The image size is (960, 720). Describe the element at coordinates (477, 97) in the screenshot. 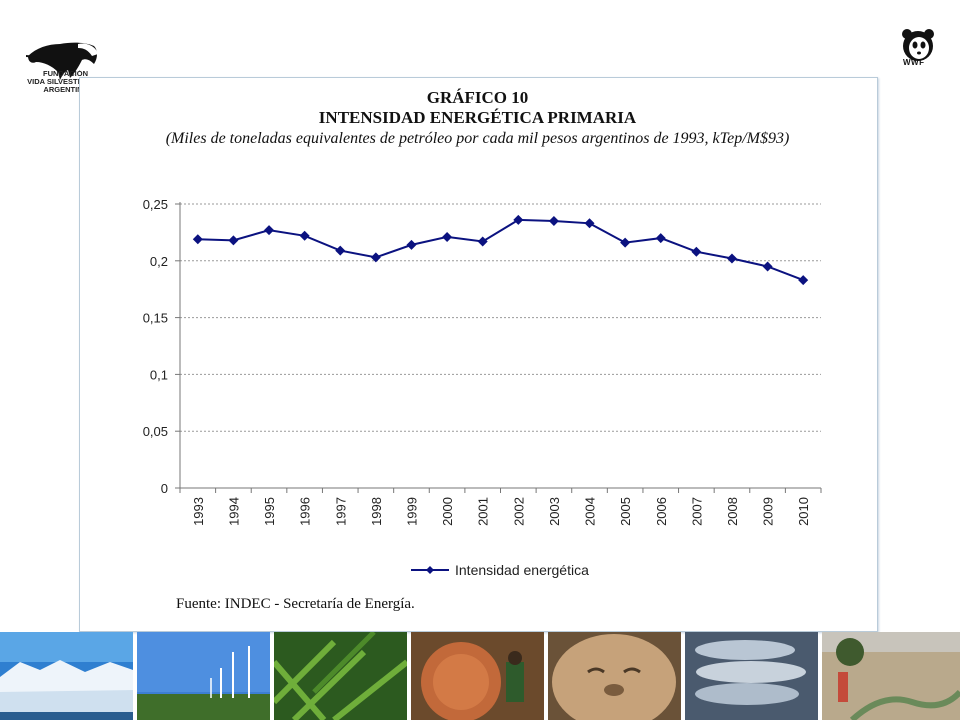

I see `chart-title-number: GRÁFICO 10` at that location.